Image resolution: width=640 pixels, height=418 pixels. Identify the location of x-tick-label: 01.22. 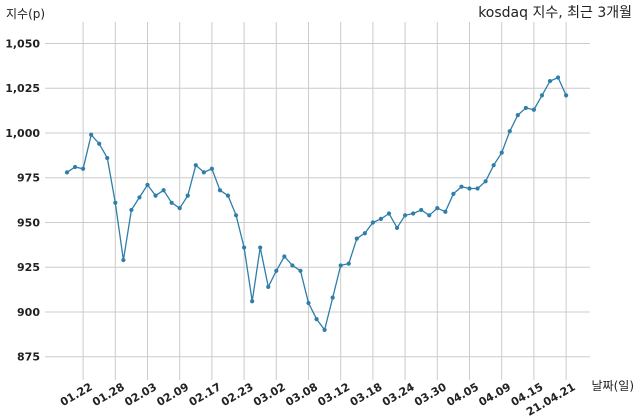
(76, 394).